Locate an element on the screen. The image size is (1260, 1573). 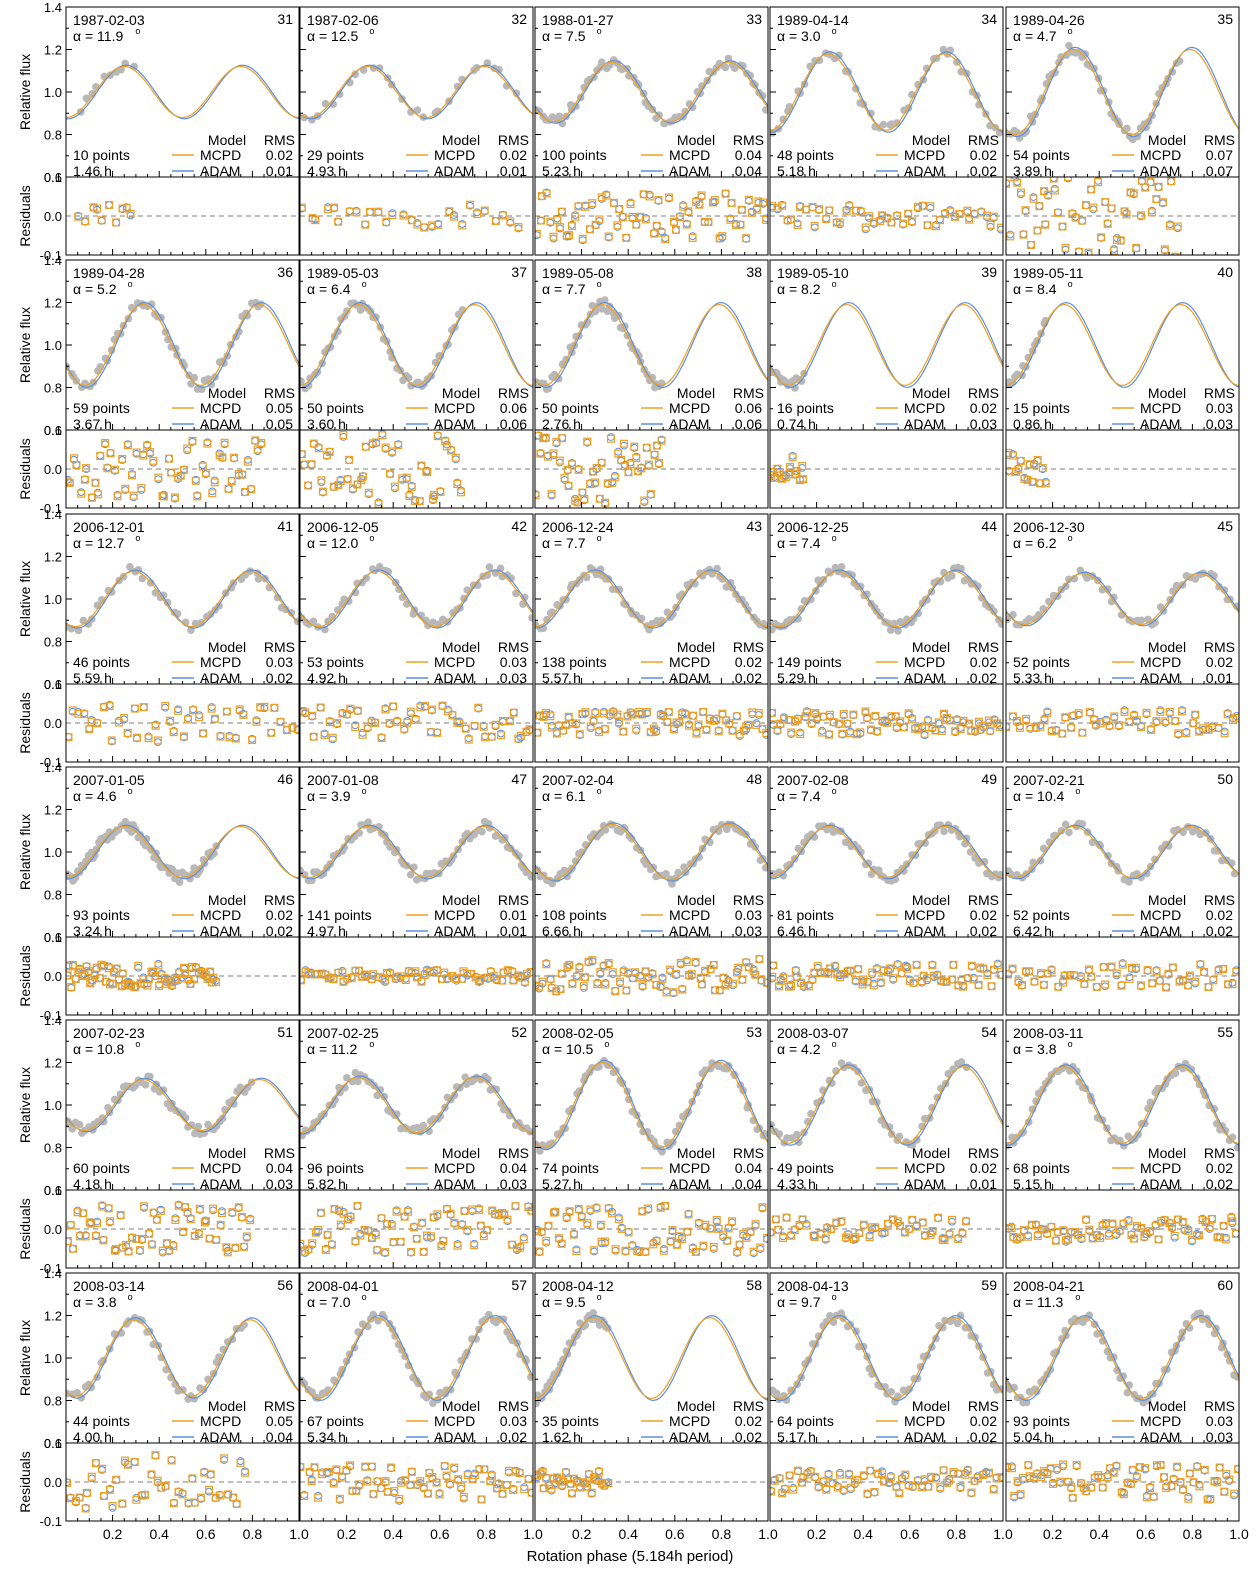
panel-date: 2006-12-25 is located at coordinates (813, 527).